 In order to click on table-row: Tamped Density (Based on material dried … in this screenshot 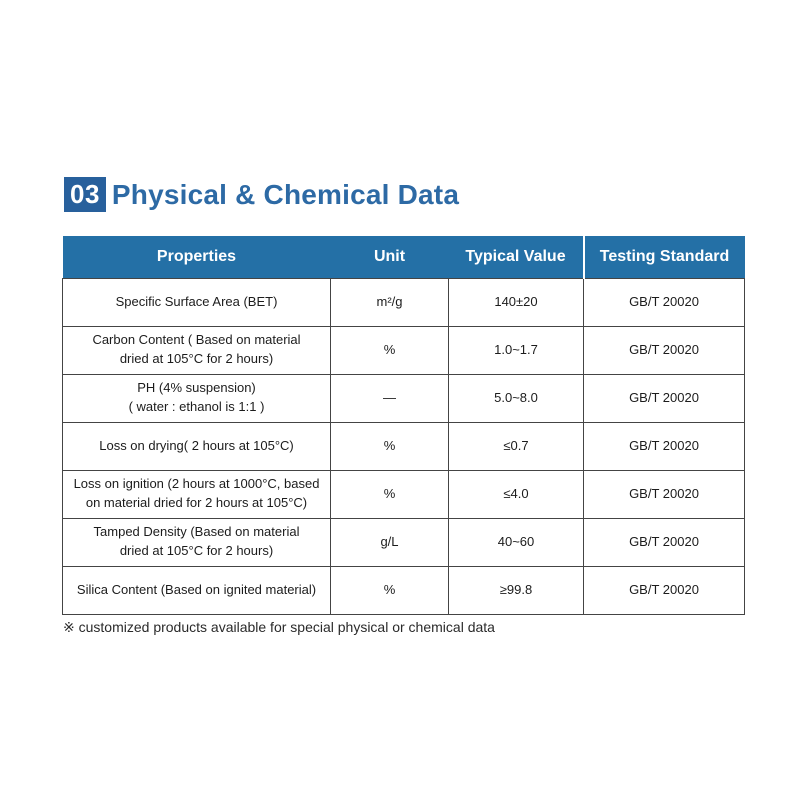, I will do `click(403, 542)`.